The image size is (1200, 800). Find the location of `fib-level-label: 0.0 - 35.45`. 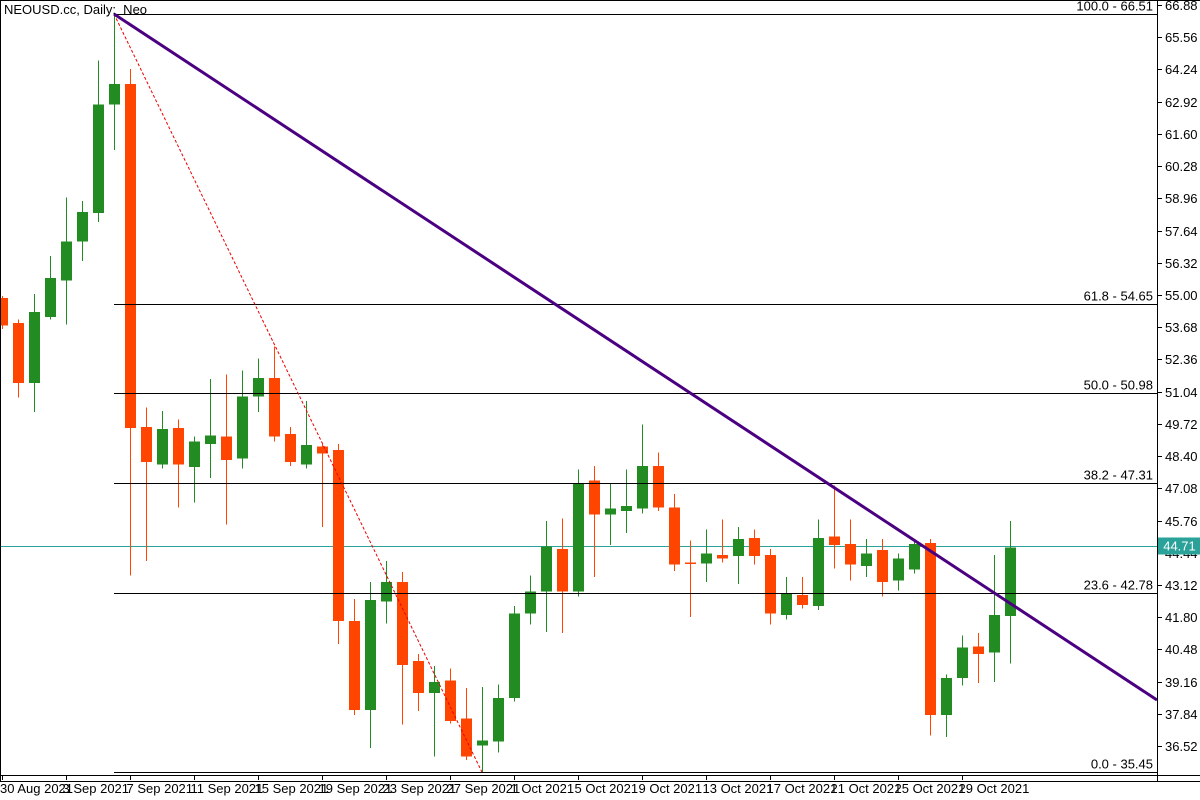

fib-level-label: 0.0 - 35.45 is located at coordinates (1122, 764).